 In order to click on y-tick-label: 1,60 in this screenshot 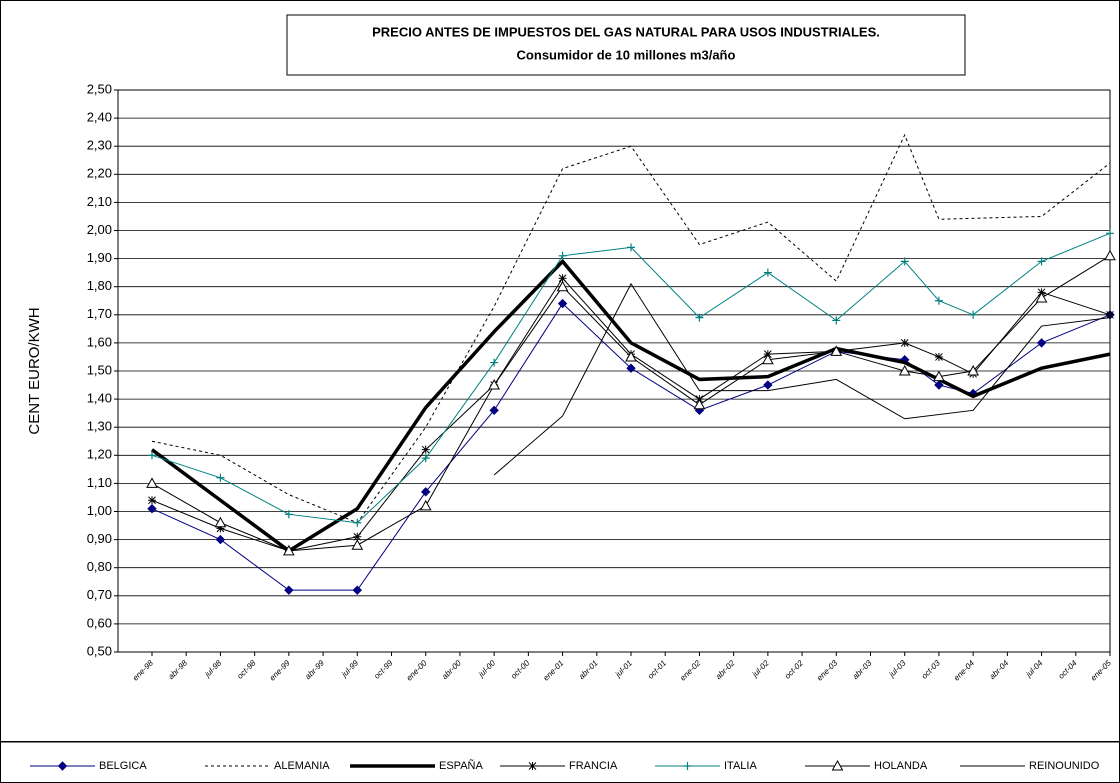, I will do `click(99, 341)`.